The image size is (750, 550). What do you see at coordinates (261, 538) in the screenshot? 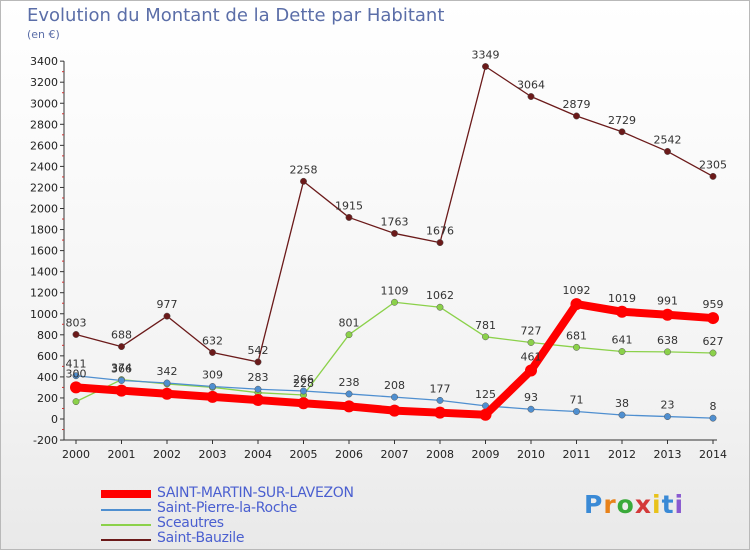
I see `legend-item: Saint-Bauzile` at bounding box center [261, 538].